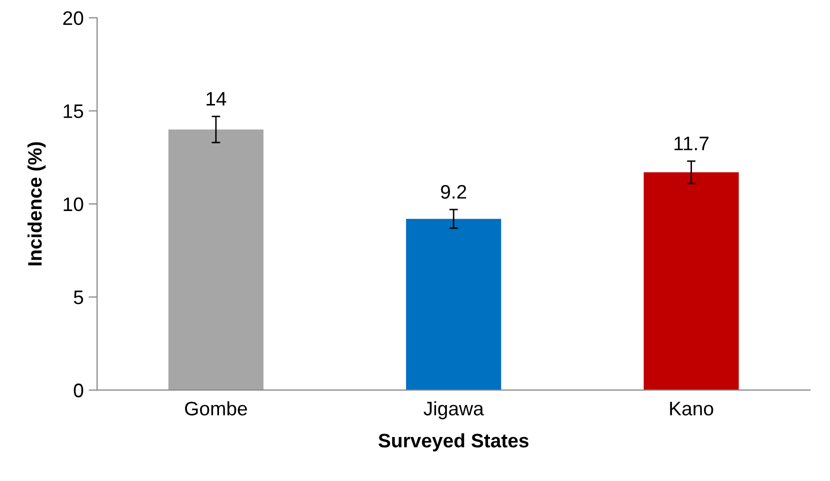 The width and height of the screenshot is (830, 481). Describe the element at coordinates (454, 410) in the screenshot. I see `x-tick-label: Jigawa` at that location.